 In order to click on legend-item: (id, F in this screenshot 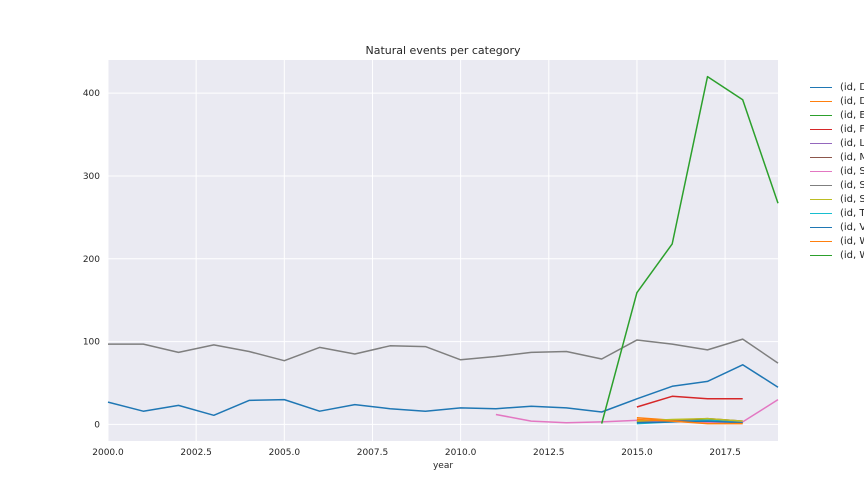, I will do `click(837, 129)`.